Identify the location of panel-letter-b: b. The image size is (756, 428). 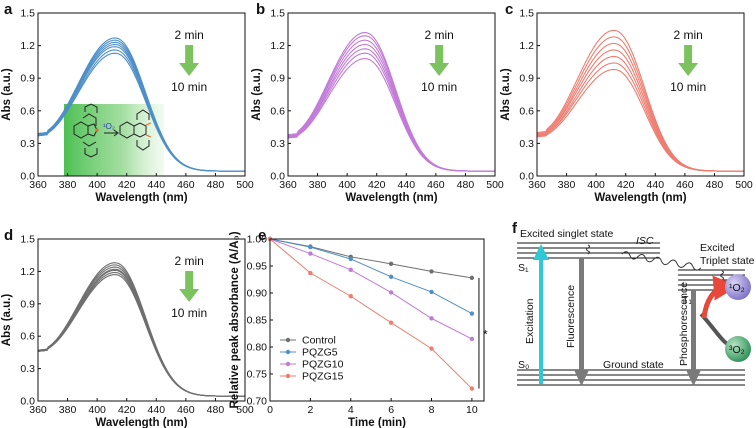
(260, 9).